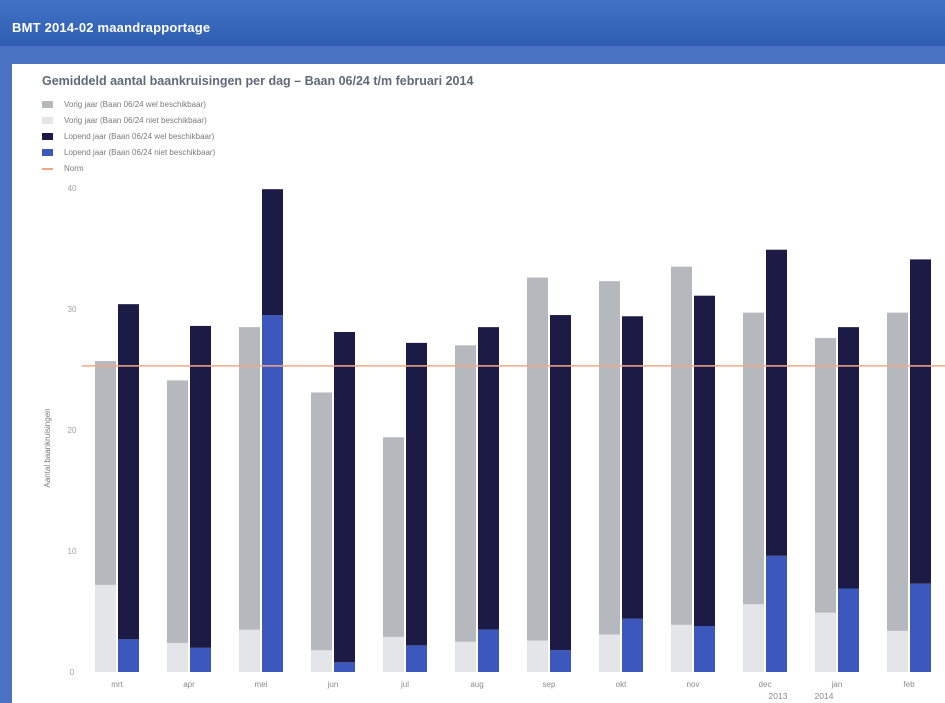 Image resolution: width=945 pixels, height=703 pixels. What do you see at coordinates (472, 23) in the screenshot?
I see `window-titlebar: BMT 2014-02 maandrapportage` at bounding box center [472, 23].